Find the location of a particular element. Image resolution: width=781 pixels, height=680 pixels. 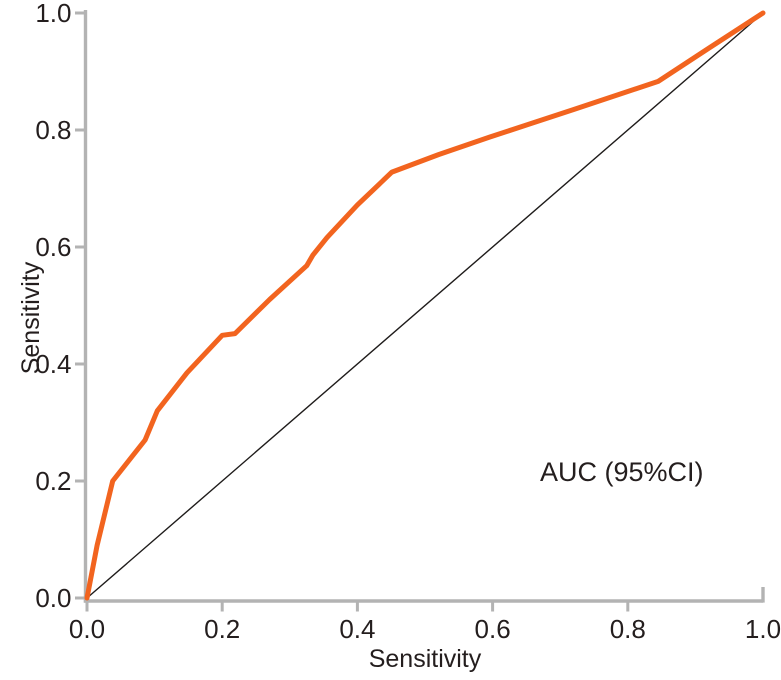

x-tick-label: 0.8 is located at coordinates (628, 629).